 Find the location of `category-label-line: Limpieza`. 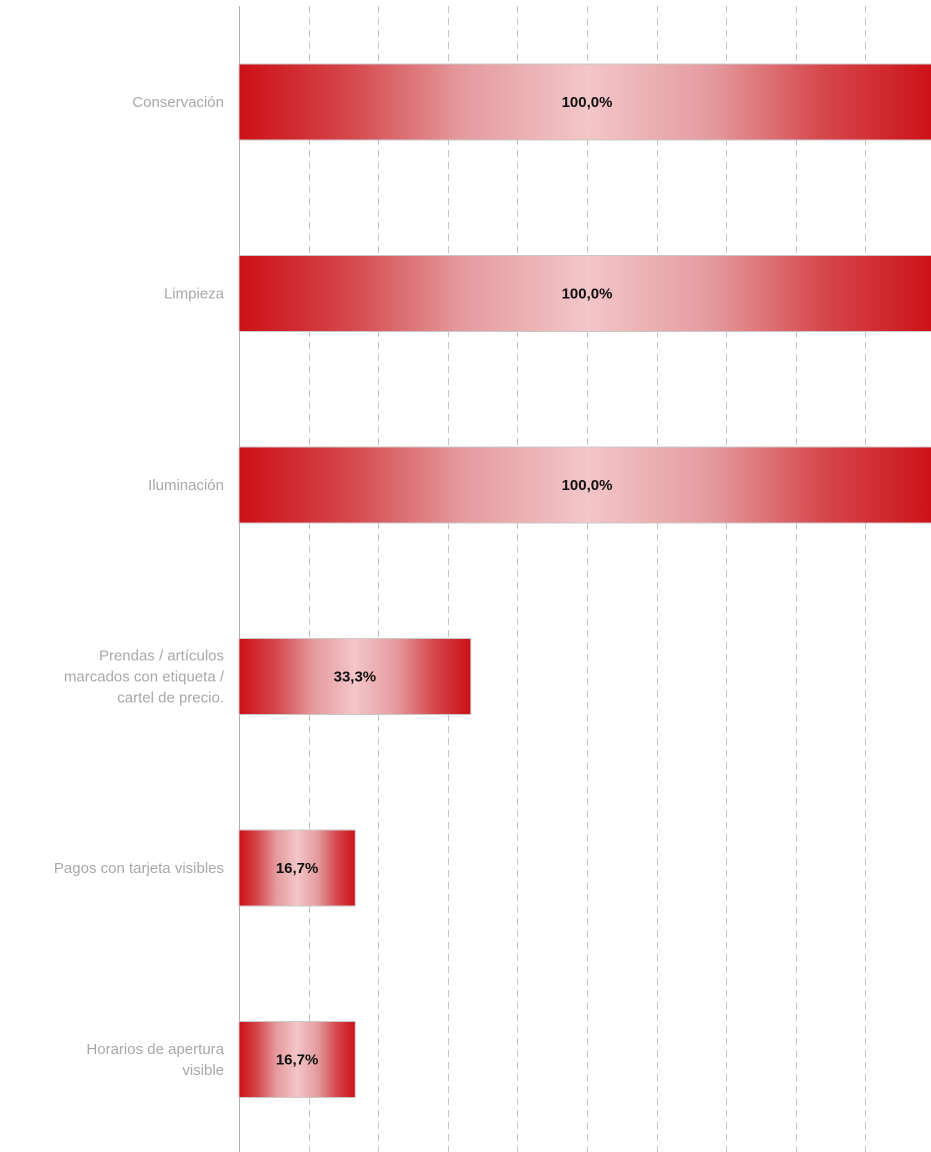

category-label-line: Limpieza is located at coordinates (194, 294).